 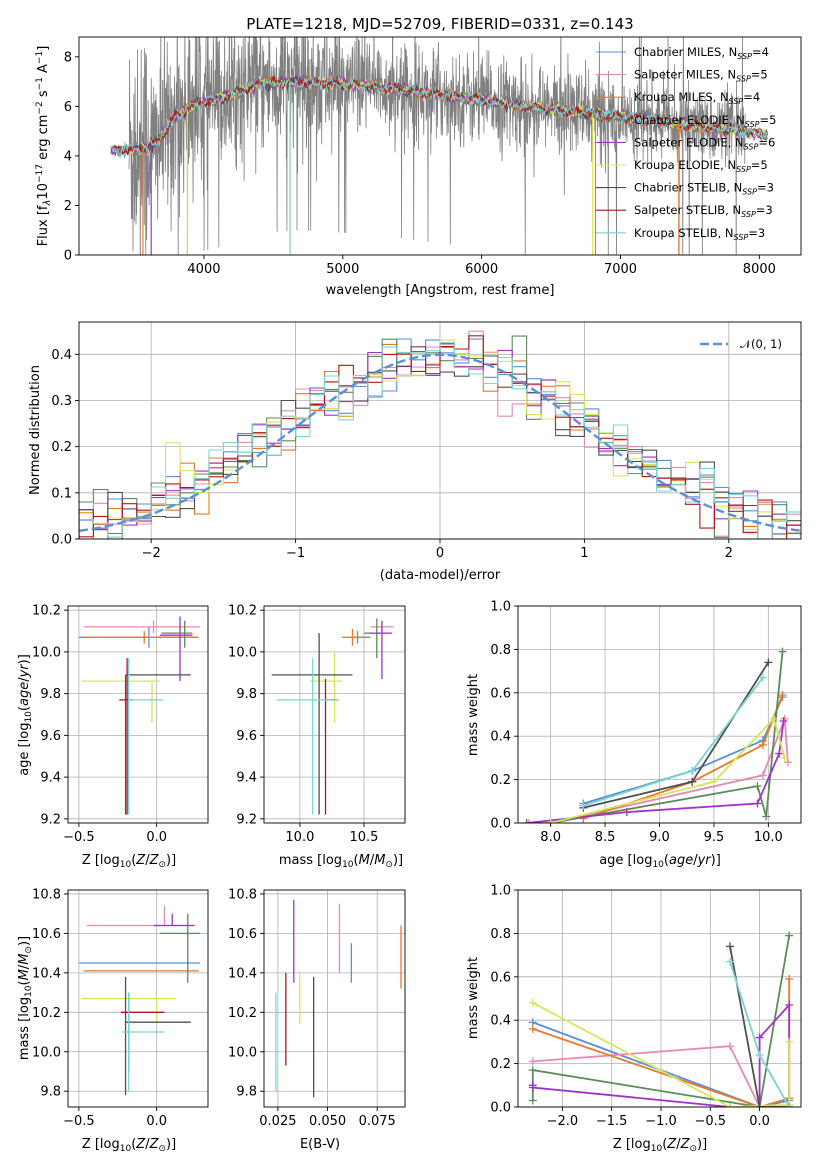 What do you see at coordinates (440, 443) in the screenshot?
I see `normal-curve` at bounding box center [440, 443].